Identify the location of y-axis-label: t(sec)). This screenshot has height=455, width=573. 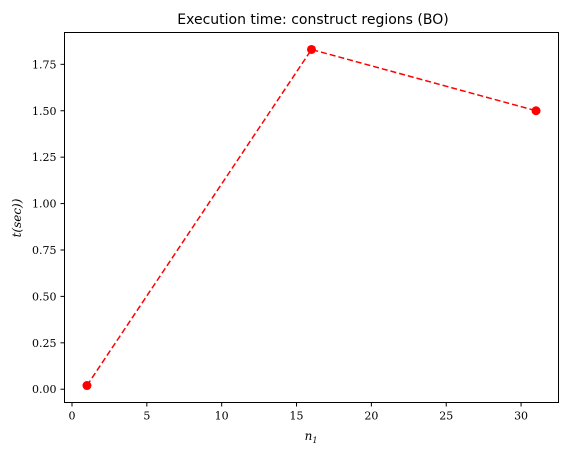
(17, 217).